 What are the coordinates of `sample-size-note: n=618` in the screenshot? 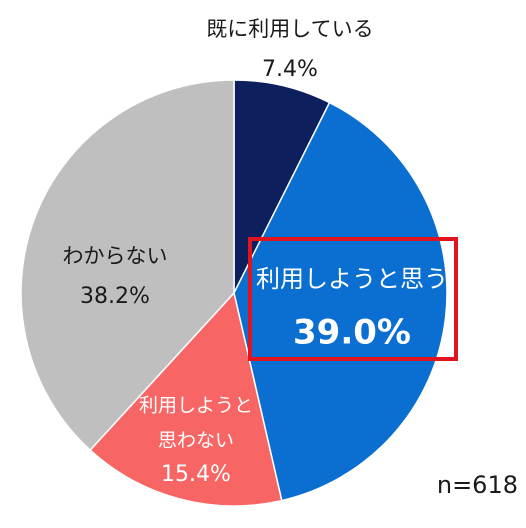 It's located at (477, 485).